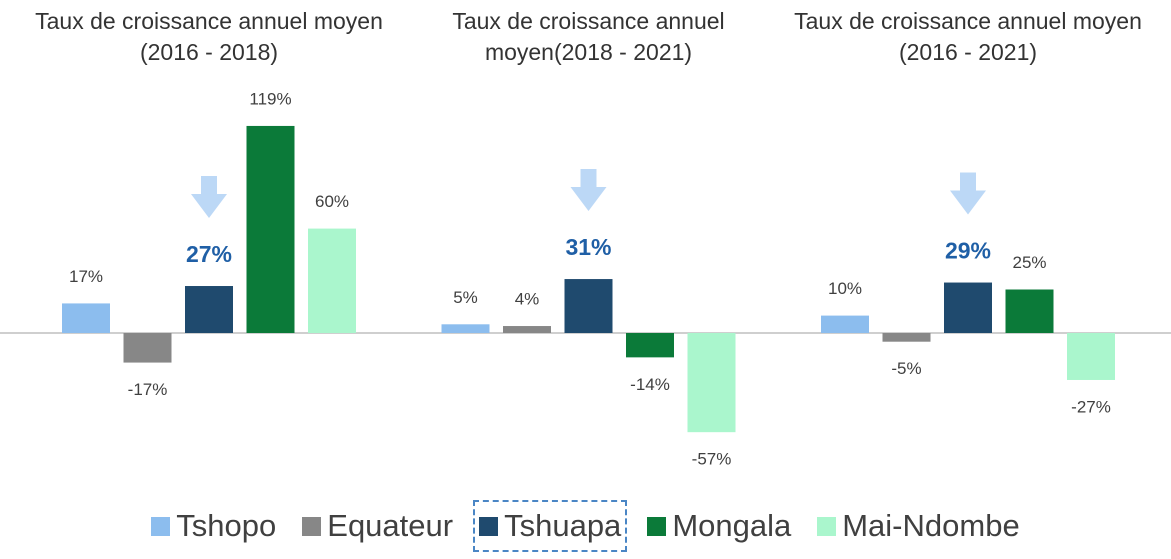 The height and width of the screenshot is (559, 1171). Describe the element at coordinates (226, 525) in the screenshot. I see `legend-label: Tshopo` at that location.